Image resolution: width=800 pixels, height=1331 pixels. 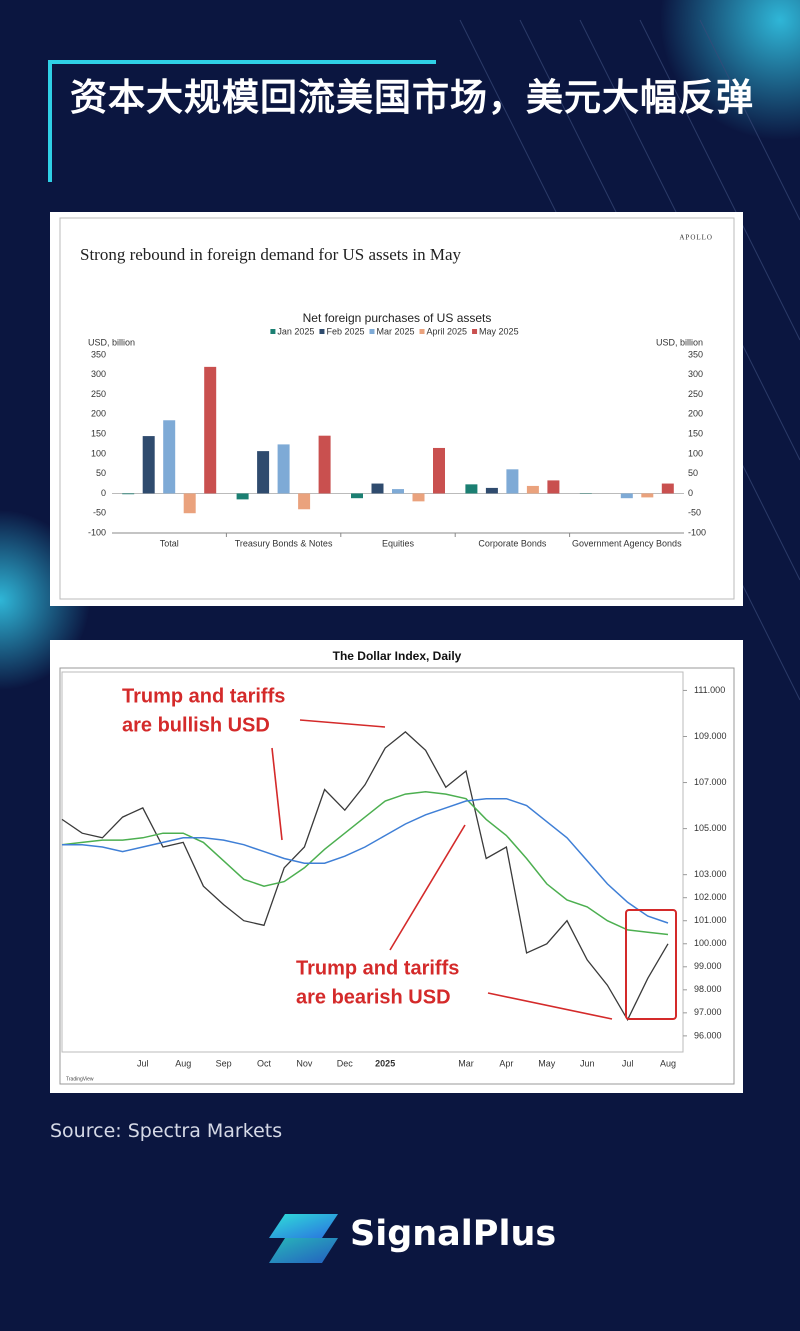 I want to click on x-tick-label: Government Agency Bonds, so click(x=627, y=543).